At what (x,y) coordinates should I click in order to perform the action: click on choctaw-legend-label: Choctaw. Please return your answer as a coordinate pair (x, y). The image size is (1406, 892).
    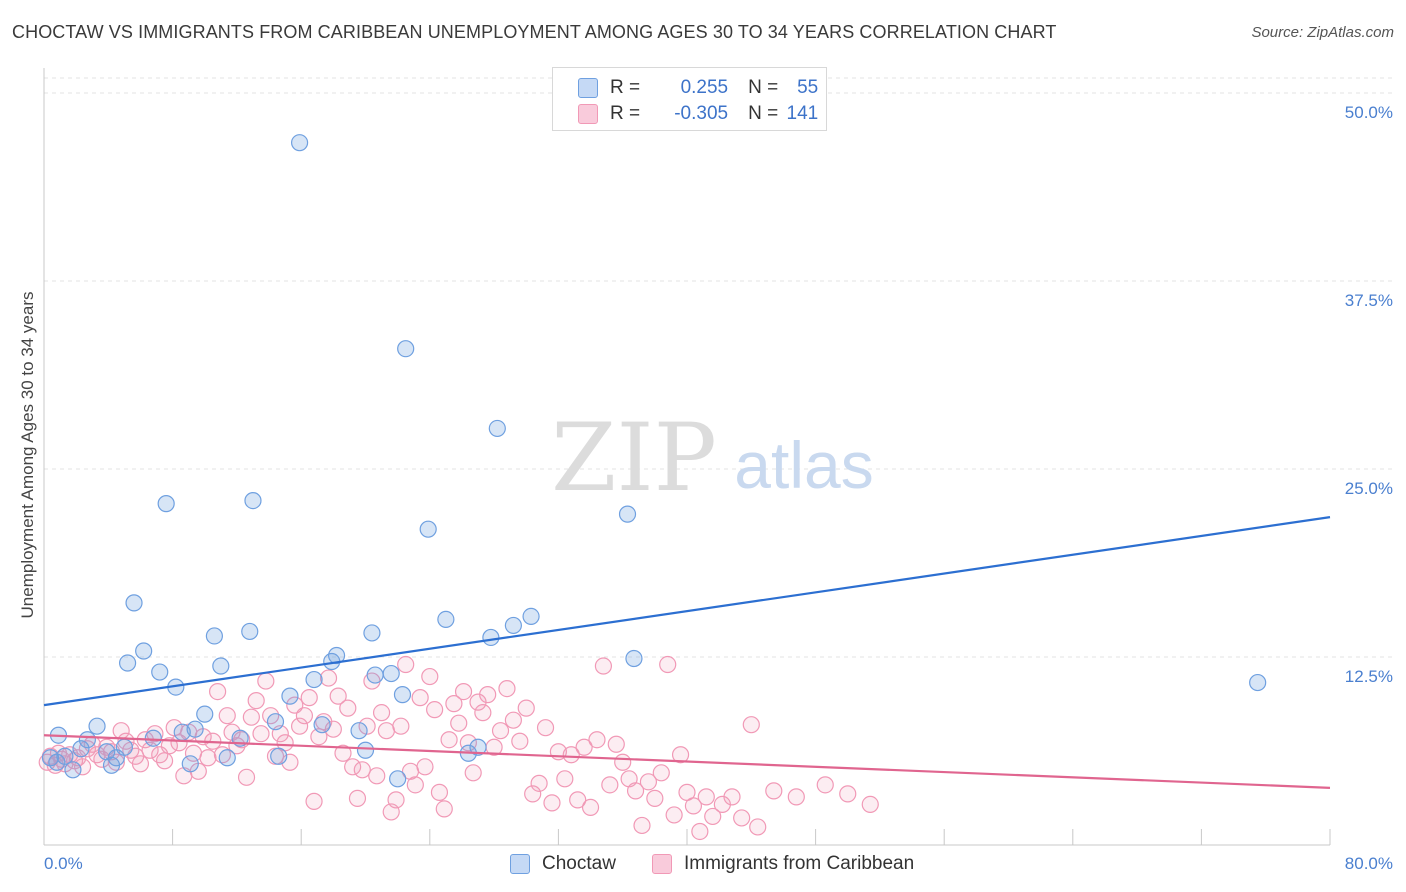
    Looking at the image, I should click on (579, 863).